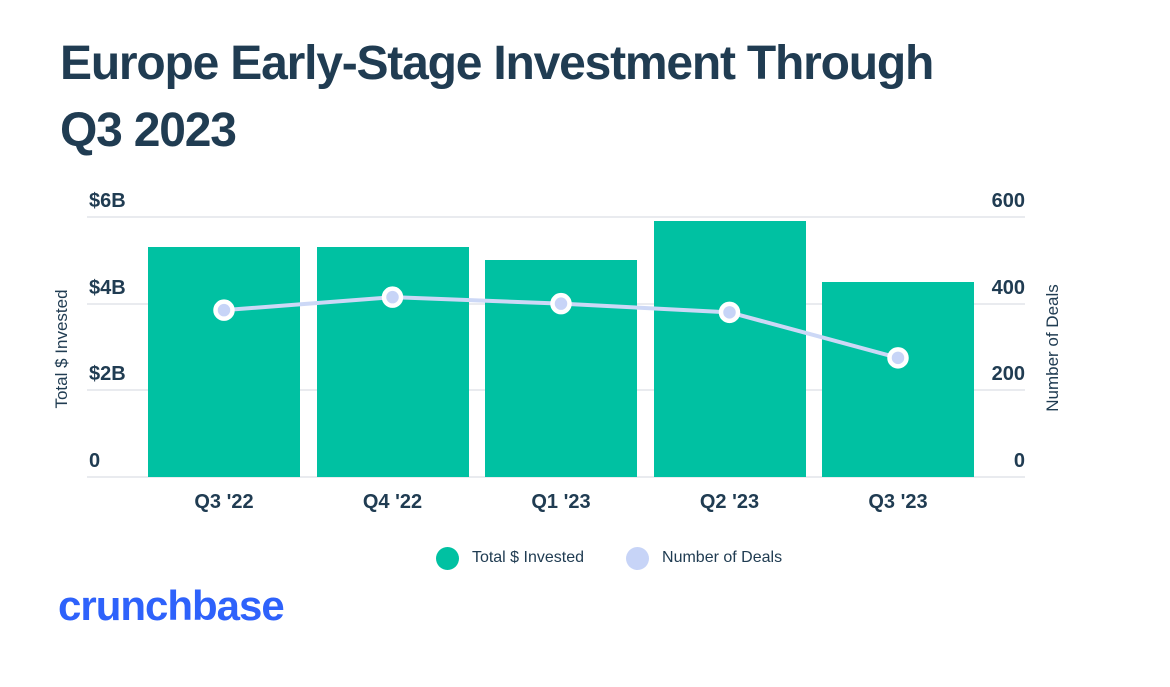  I want to click on legend-item-total-invested: Total $ Invested, so click(510, 558).